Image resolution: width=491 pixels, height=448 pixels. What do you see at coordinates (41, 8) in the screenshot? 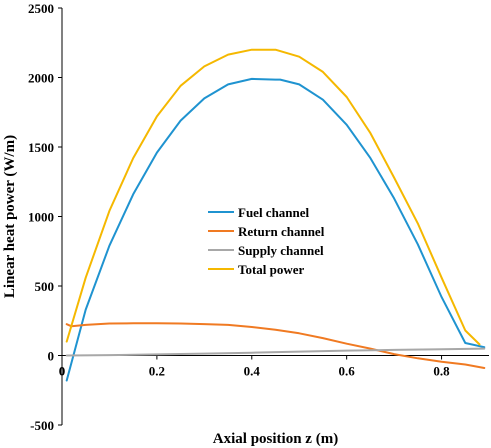
I see `y-tick-label: 2500` at bounding box center [41, 8].